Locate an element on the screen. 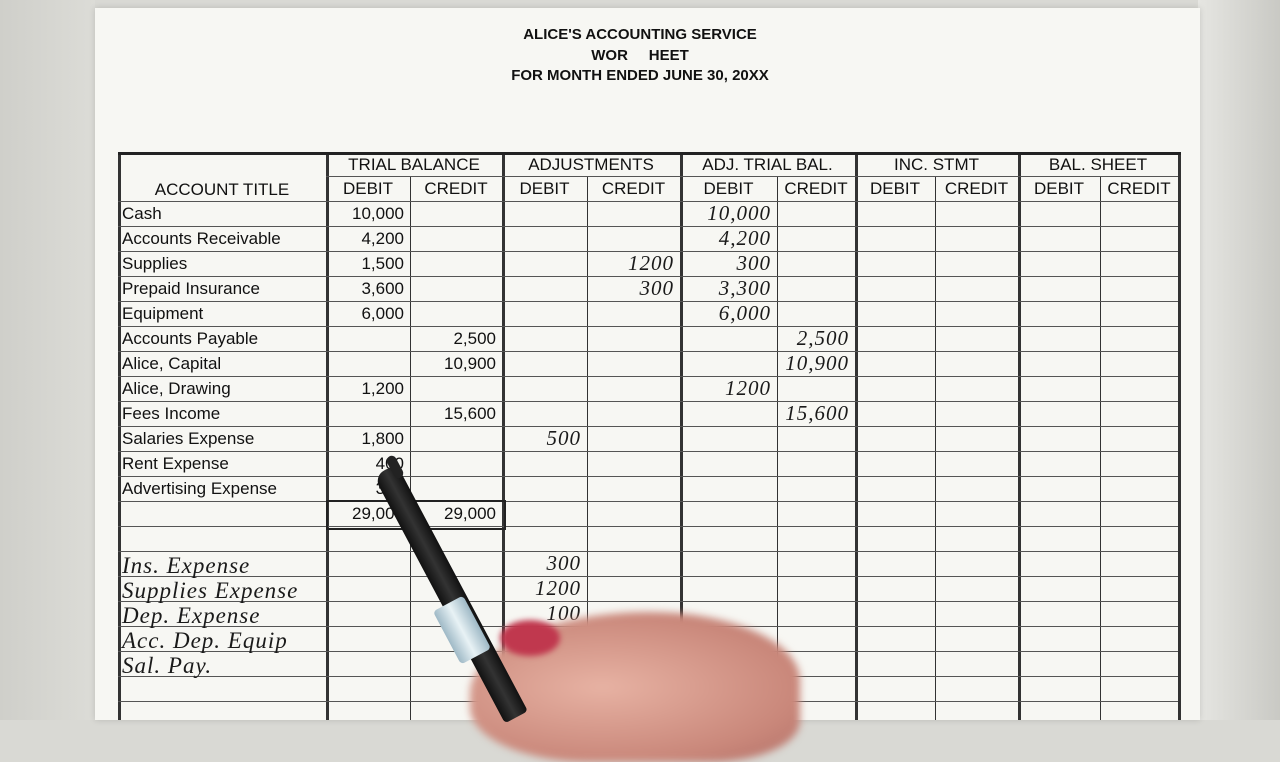  amount-adj-credit: 300 is located at coordinates (656, 288).